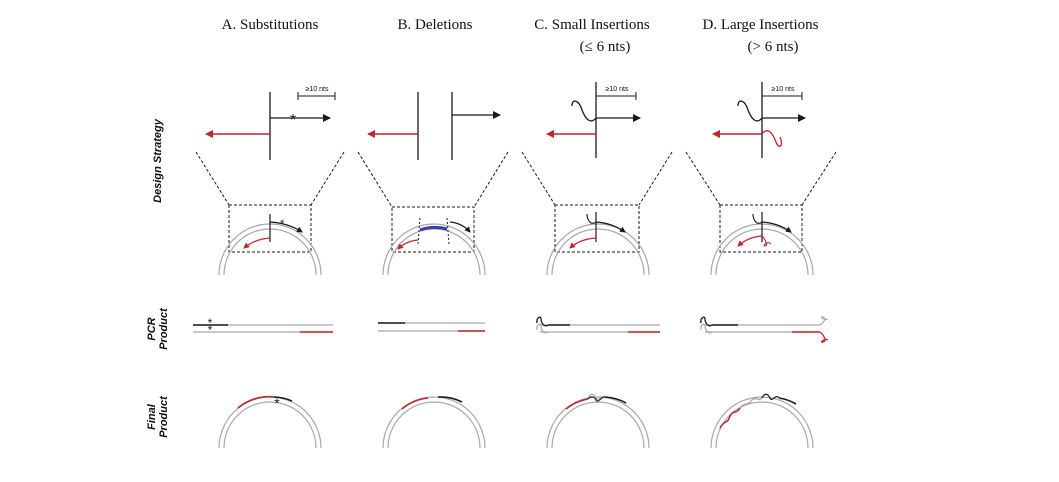 The image size is (1059, 482). I want to click on pcr-product-large-insertions, so click(764, 329).